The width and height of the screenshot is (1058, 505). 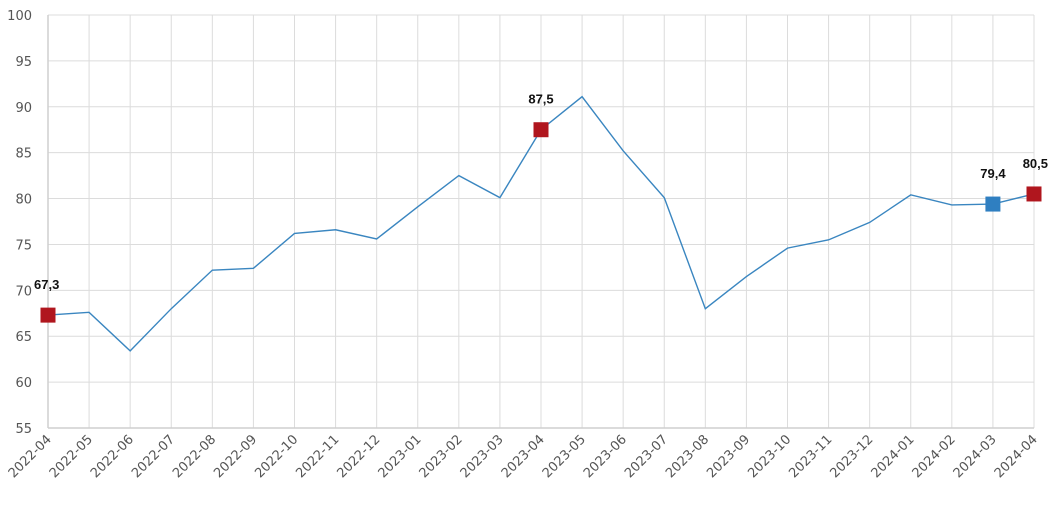 I want to click on y-tick-label: 100, so click(x=19, y=16).